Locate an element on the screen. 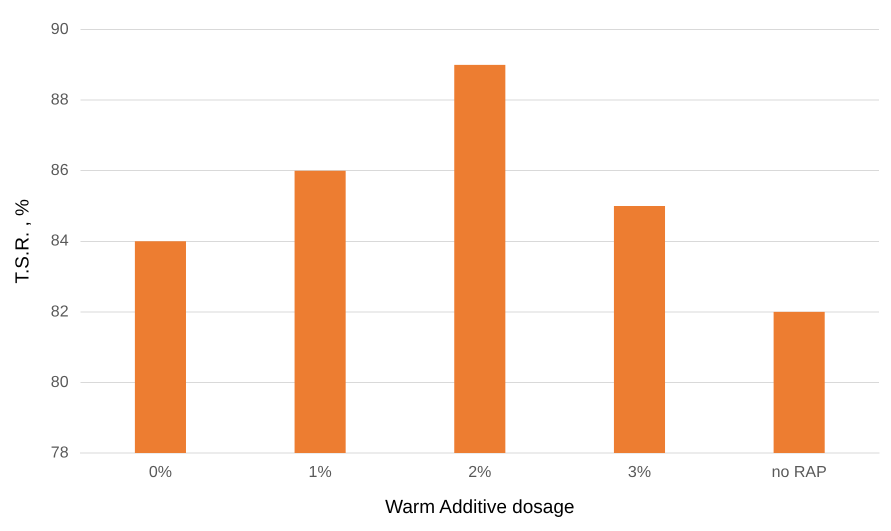  y-tick-label: 88 is located at coordinates (59, 100).